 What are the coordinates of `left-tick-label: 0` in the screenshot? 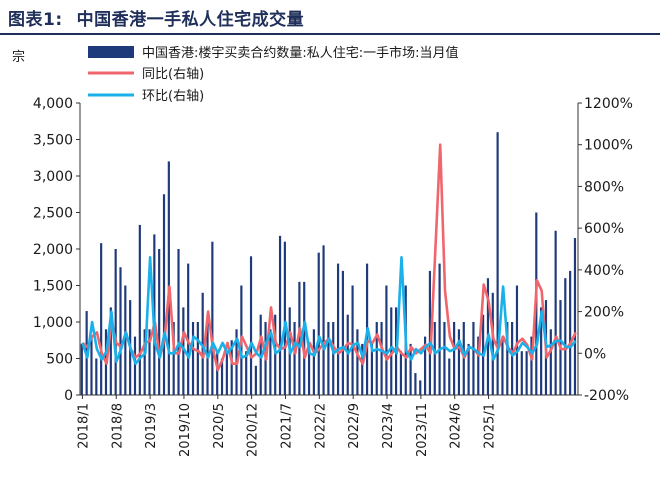 It's located at (68, 396).